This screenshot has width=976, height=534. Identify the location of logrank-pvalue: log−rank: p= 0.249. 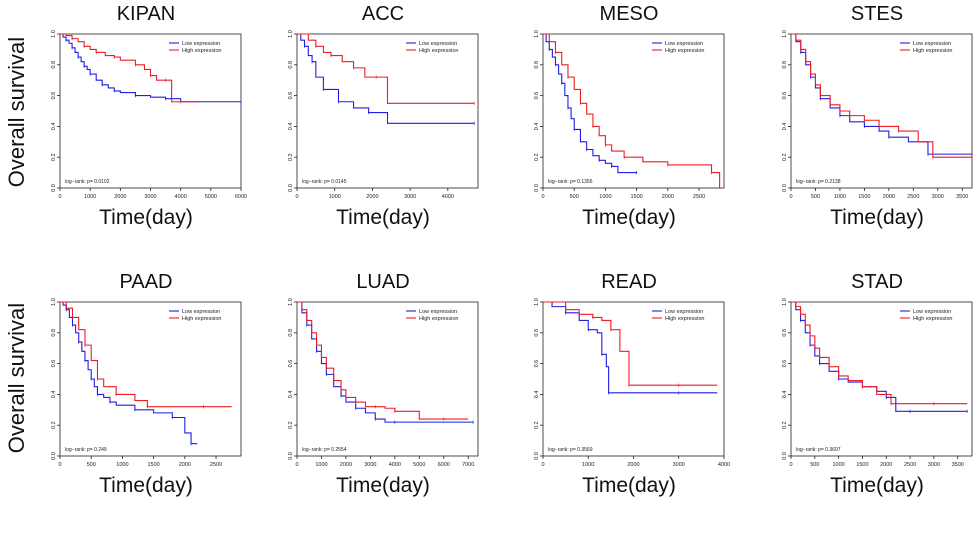
(86, 450).